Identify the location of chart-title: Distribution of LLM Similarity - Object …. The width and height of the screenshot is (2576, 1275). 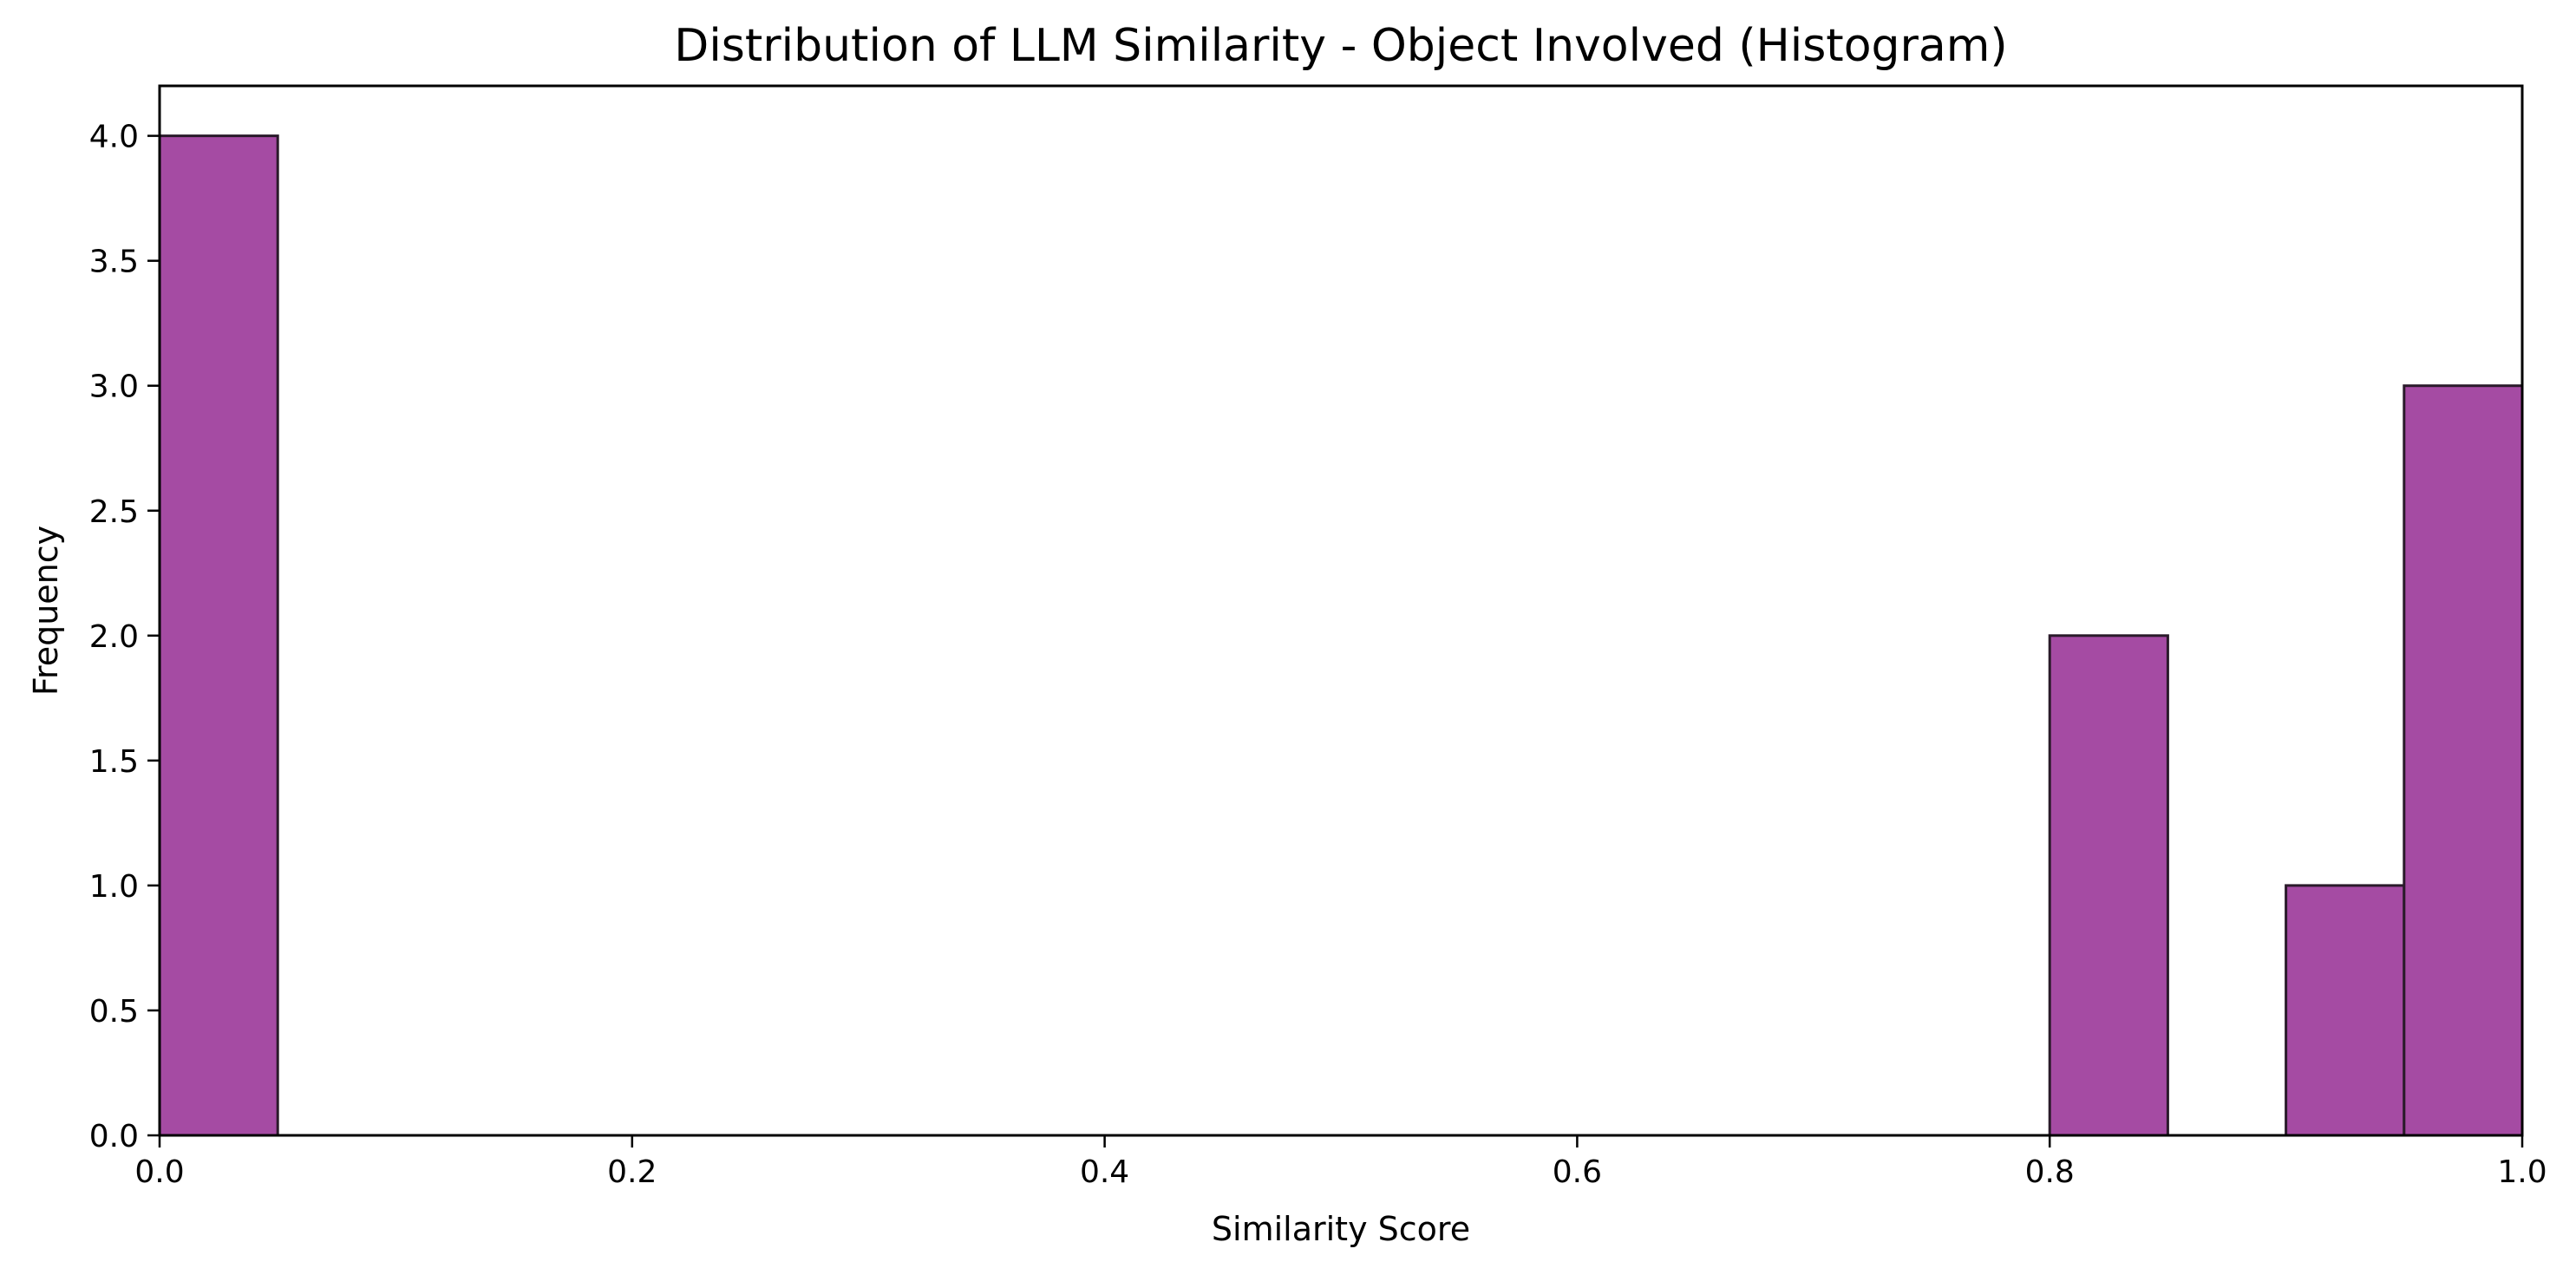
(1340, 46).